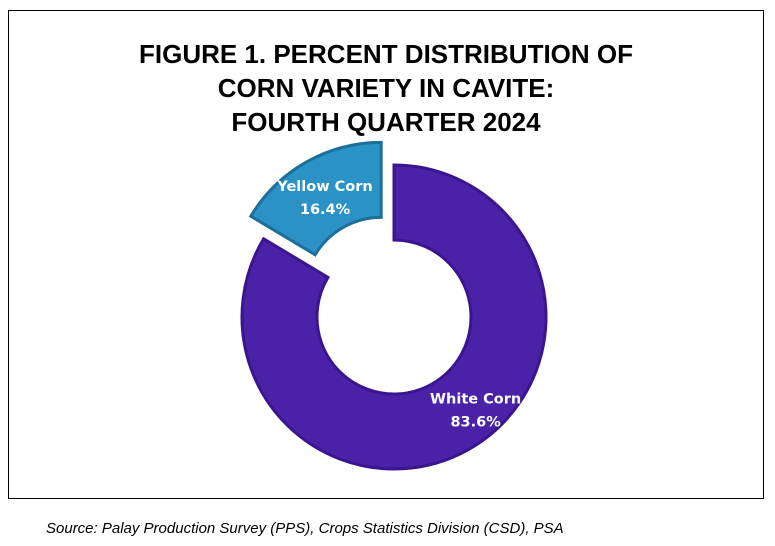 The height and width of the screenshot is (546, 775). Describe the element at coordinates (398, 304) in the screenshot. I see `donut-labels: White Corn 83.6% Yellow Corn 16.4%` at that location.